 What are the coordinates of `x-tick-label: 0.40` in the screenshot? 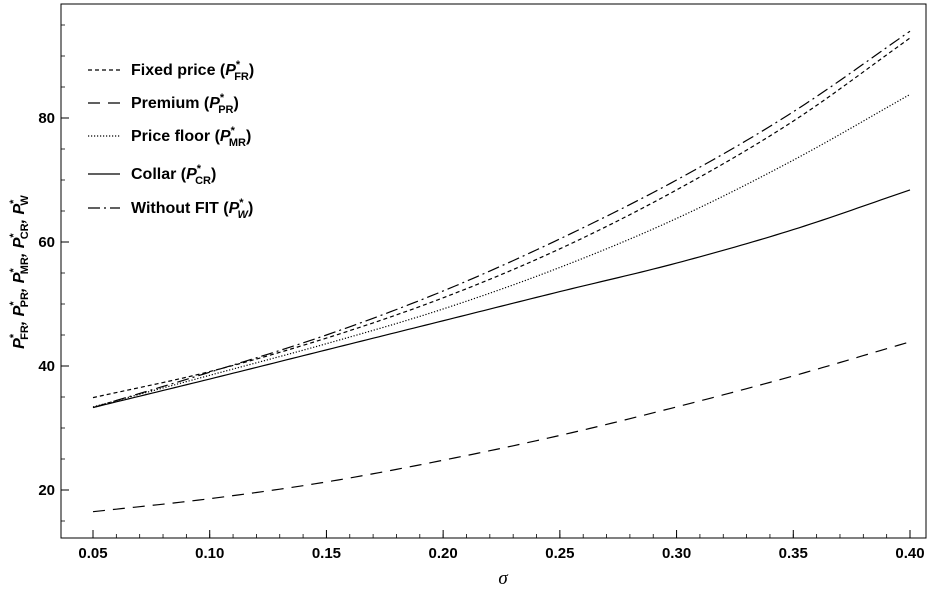 It's located at (909, 553).